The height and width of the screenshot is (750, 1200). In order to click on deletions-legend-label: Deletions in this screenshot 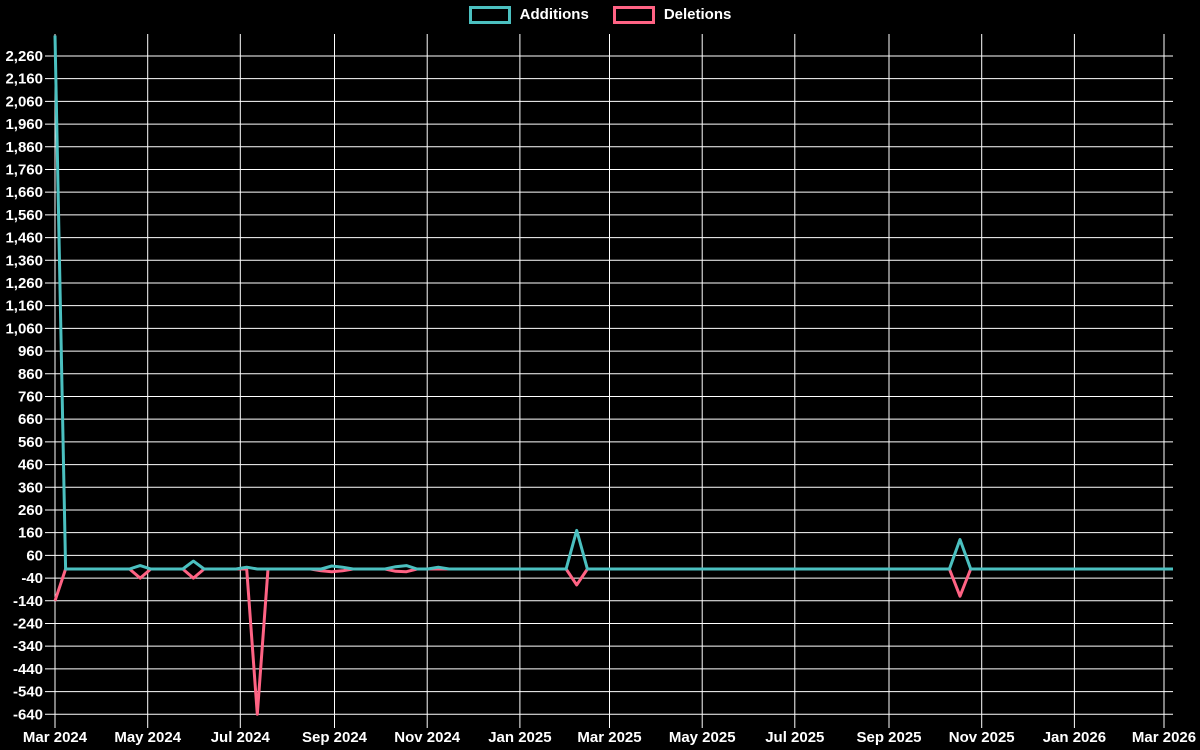, I will do `click(697, 14)`.